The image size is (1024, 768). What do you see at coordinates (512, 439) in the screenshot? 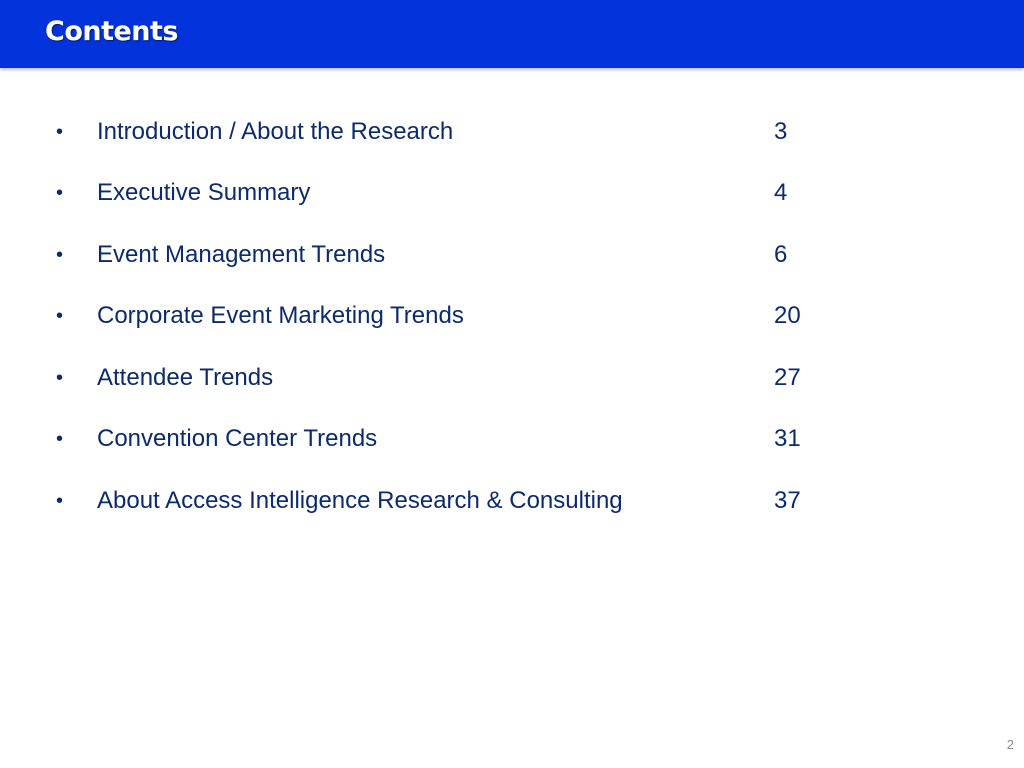
I see `toc-item-convention-center-trends: • Convention Center Trends 31` at bounding box center [512, 439].